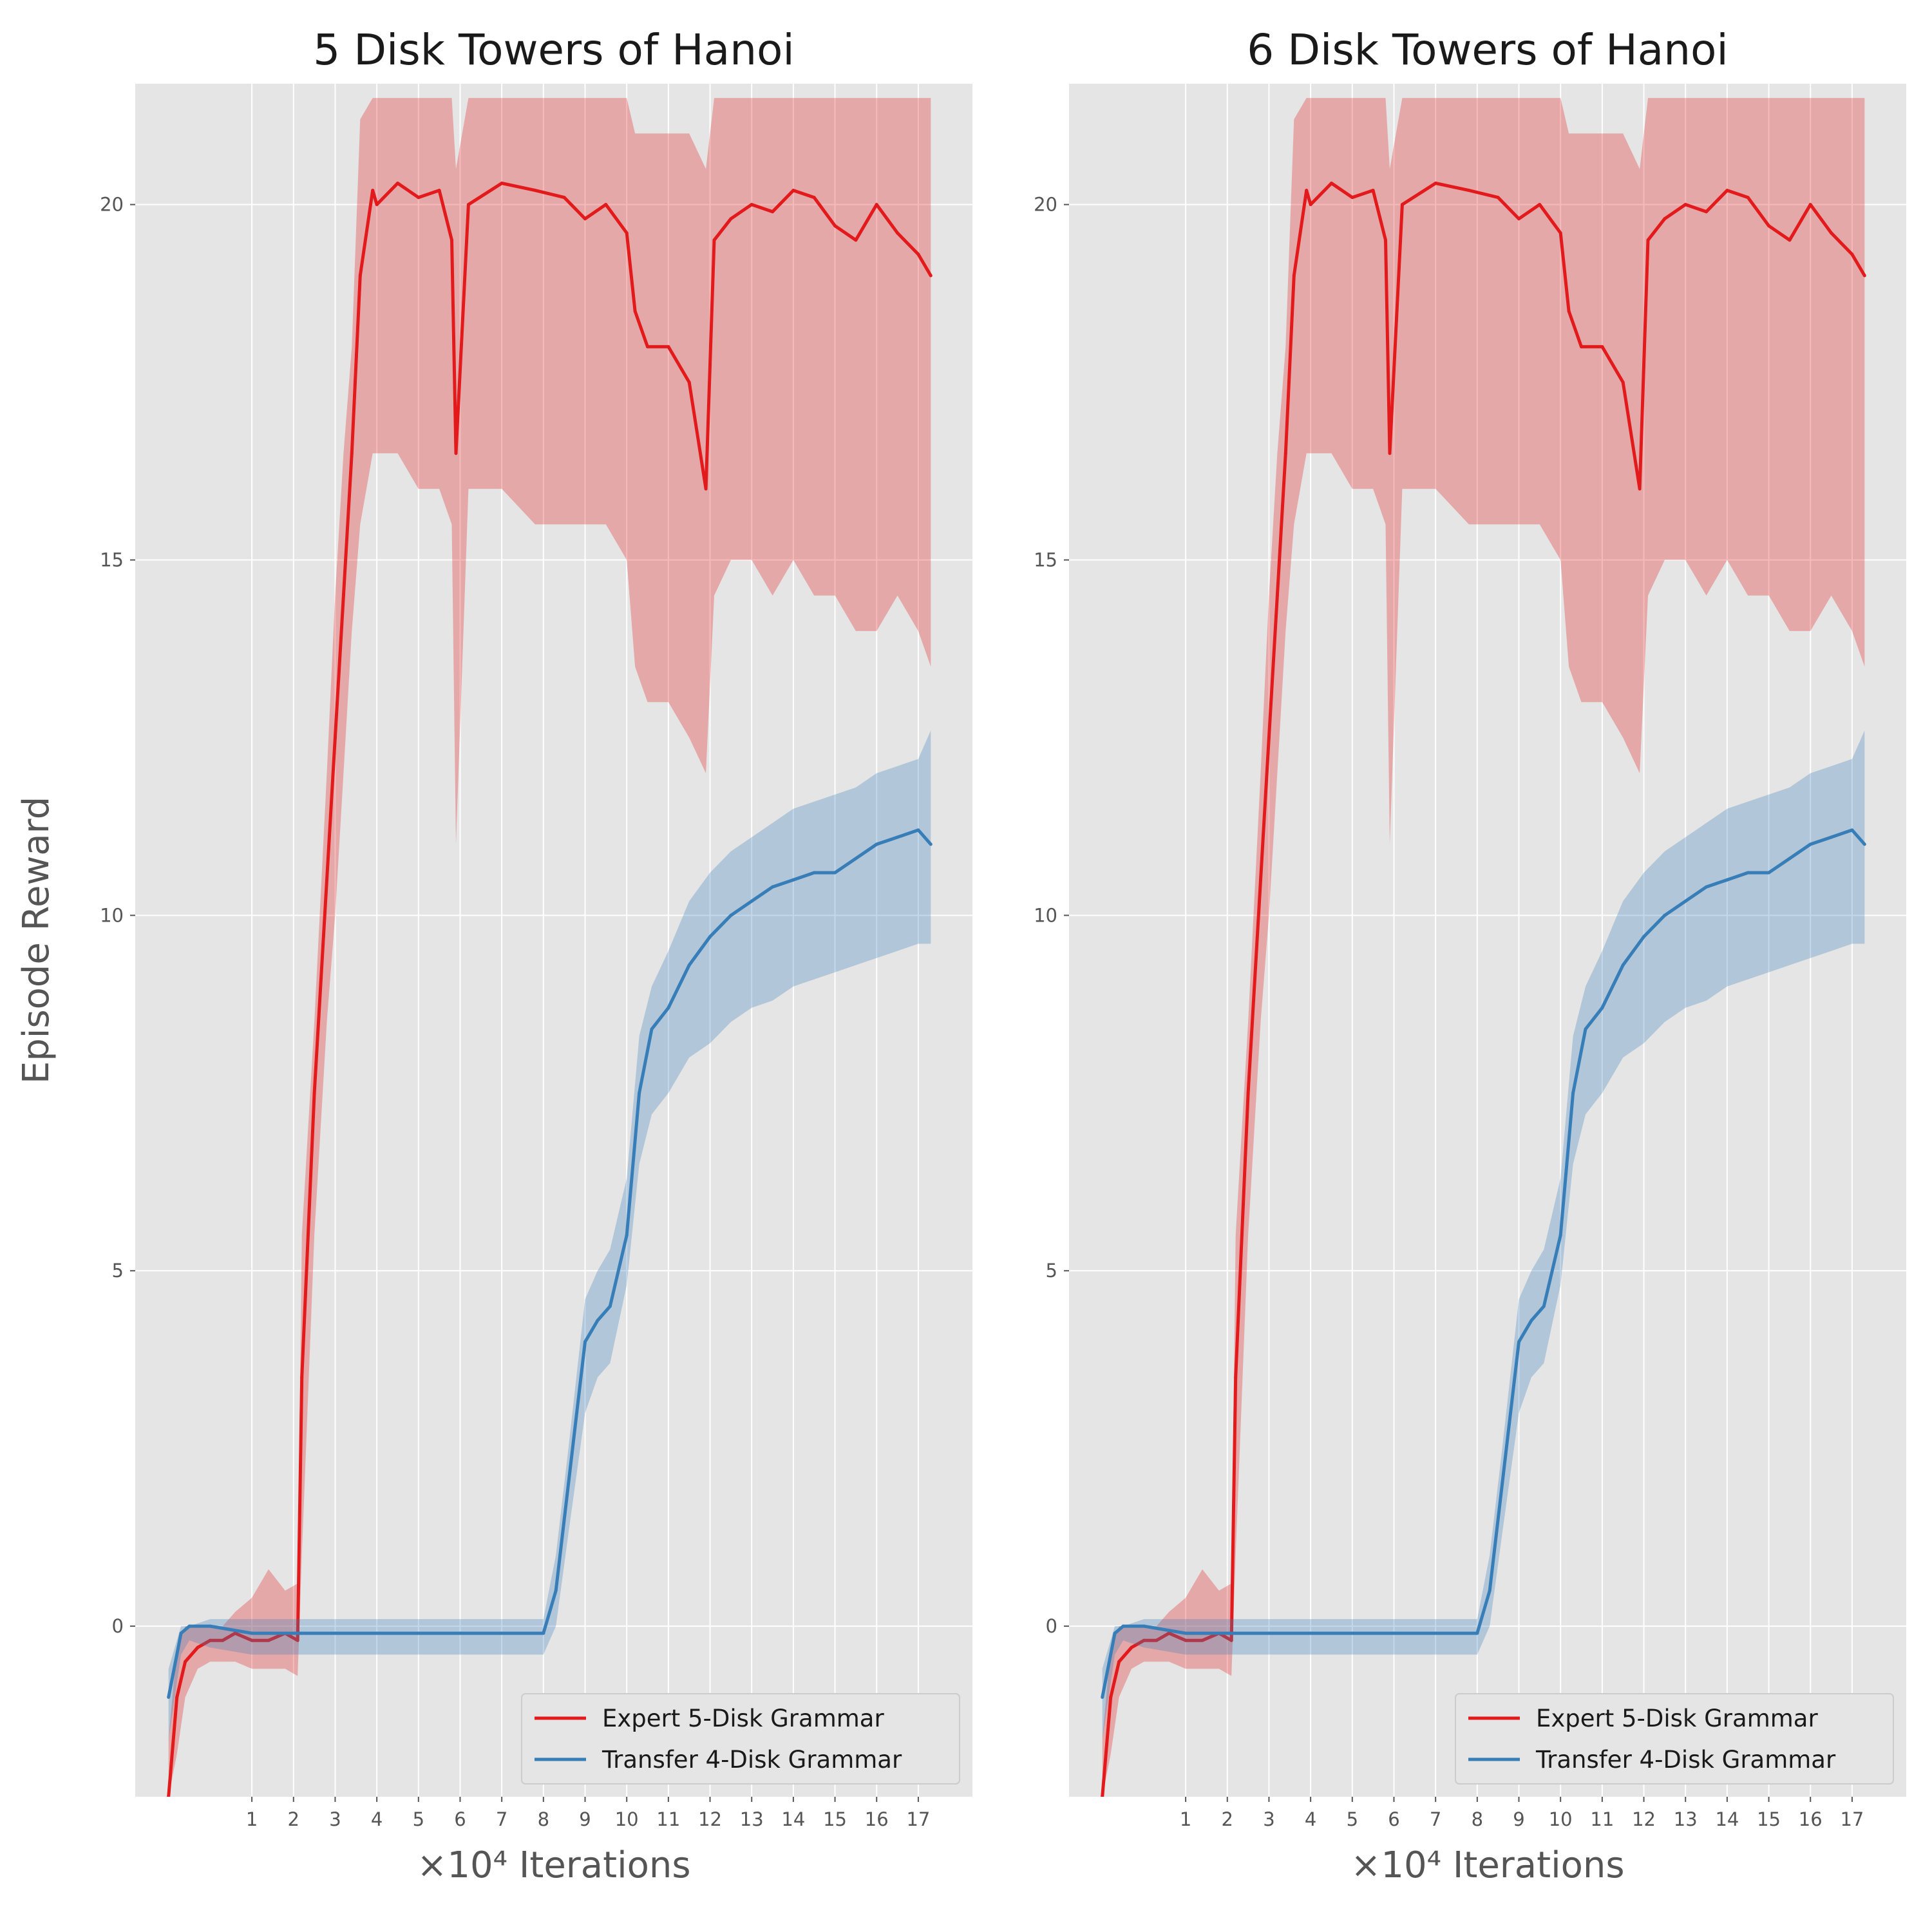  Describe the element at coordinates (460, 1819) in the screenshot. I see `x-tick-label: 6` at that location.